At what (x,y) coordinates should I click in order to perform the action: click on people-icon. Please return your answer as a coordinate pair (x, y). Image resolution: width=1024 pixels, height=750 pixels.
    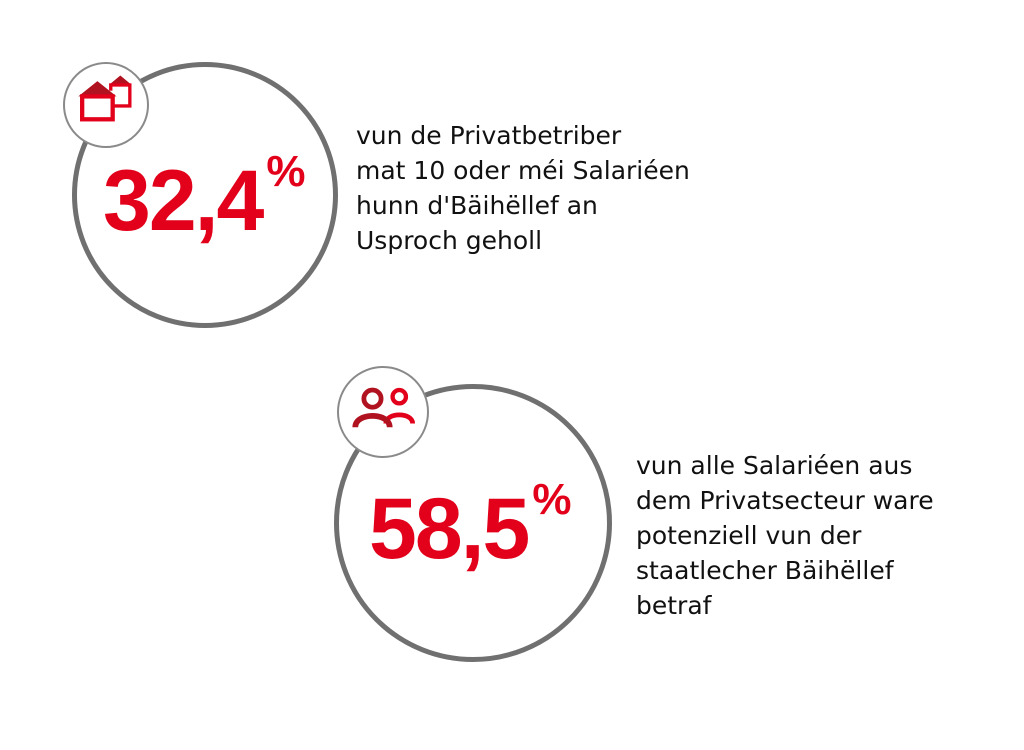
    Looking at the image, I should click on (384, 407).